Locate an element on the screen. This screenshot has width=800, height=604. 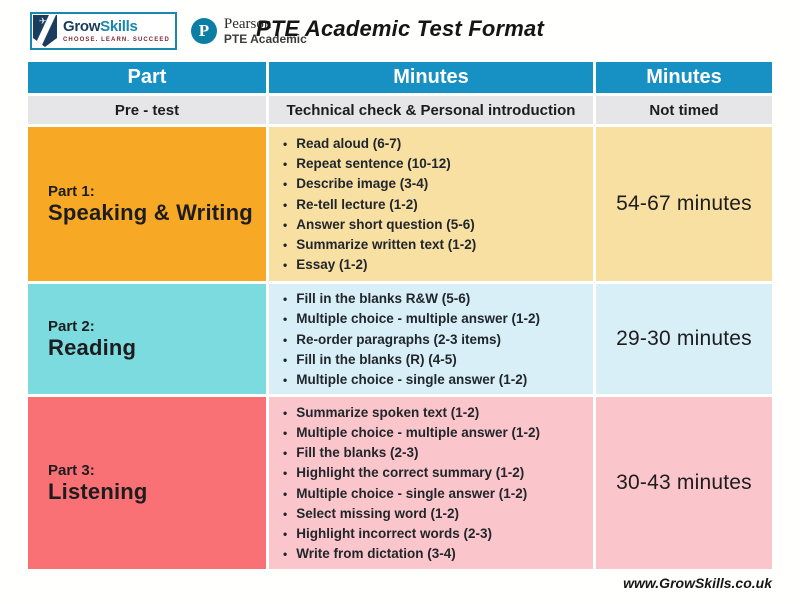
part3-header-cell: Part 3: Listening is located at coordinates (147, 483).